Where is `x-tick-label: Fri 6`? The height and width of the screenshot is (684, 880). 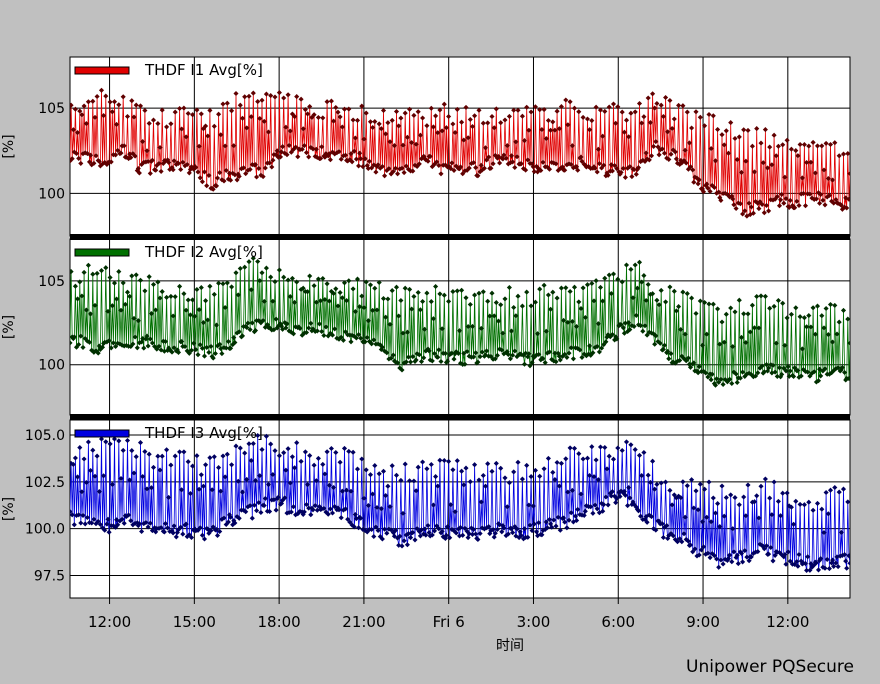
x-tick-label: Fri 6 is located at coordinates (449, 622).